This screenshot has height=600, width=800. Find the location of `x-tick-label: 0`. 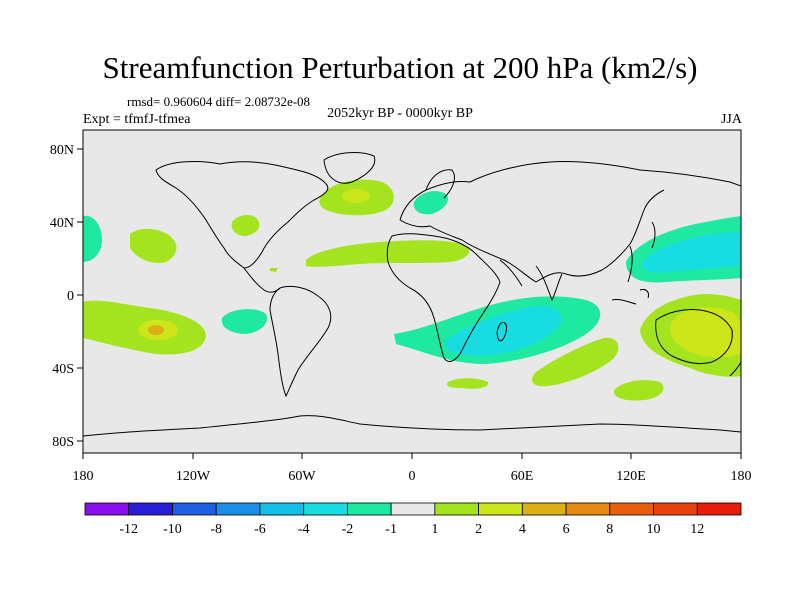

x-tick-label: 0 is located at coordinates (412, 476).